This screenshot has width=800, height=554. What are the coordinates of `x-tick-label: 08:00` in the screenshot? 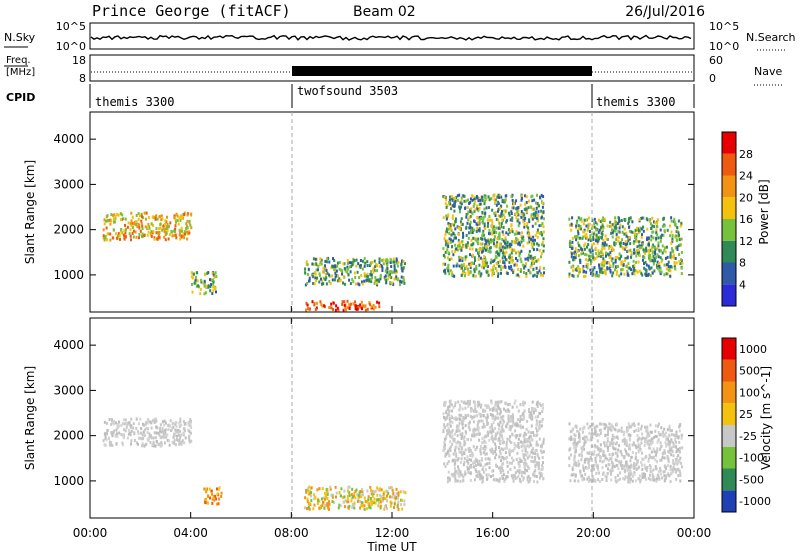 It's located at (291, 533).